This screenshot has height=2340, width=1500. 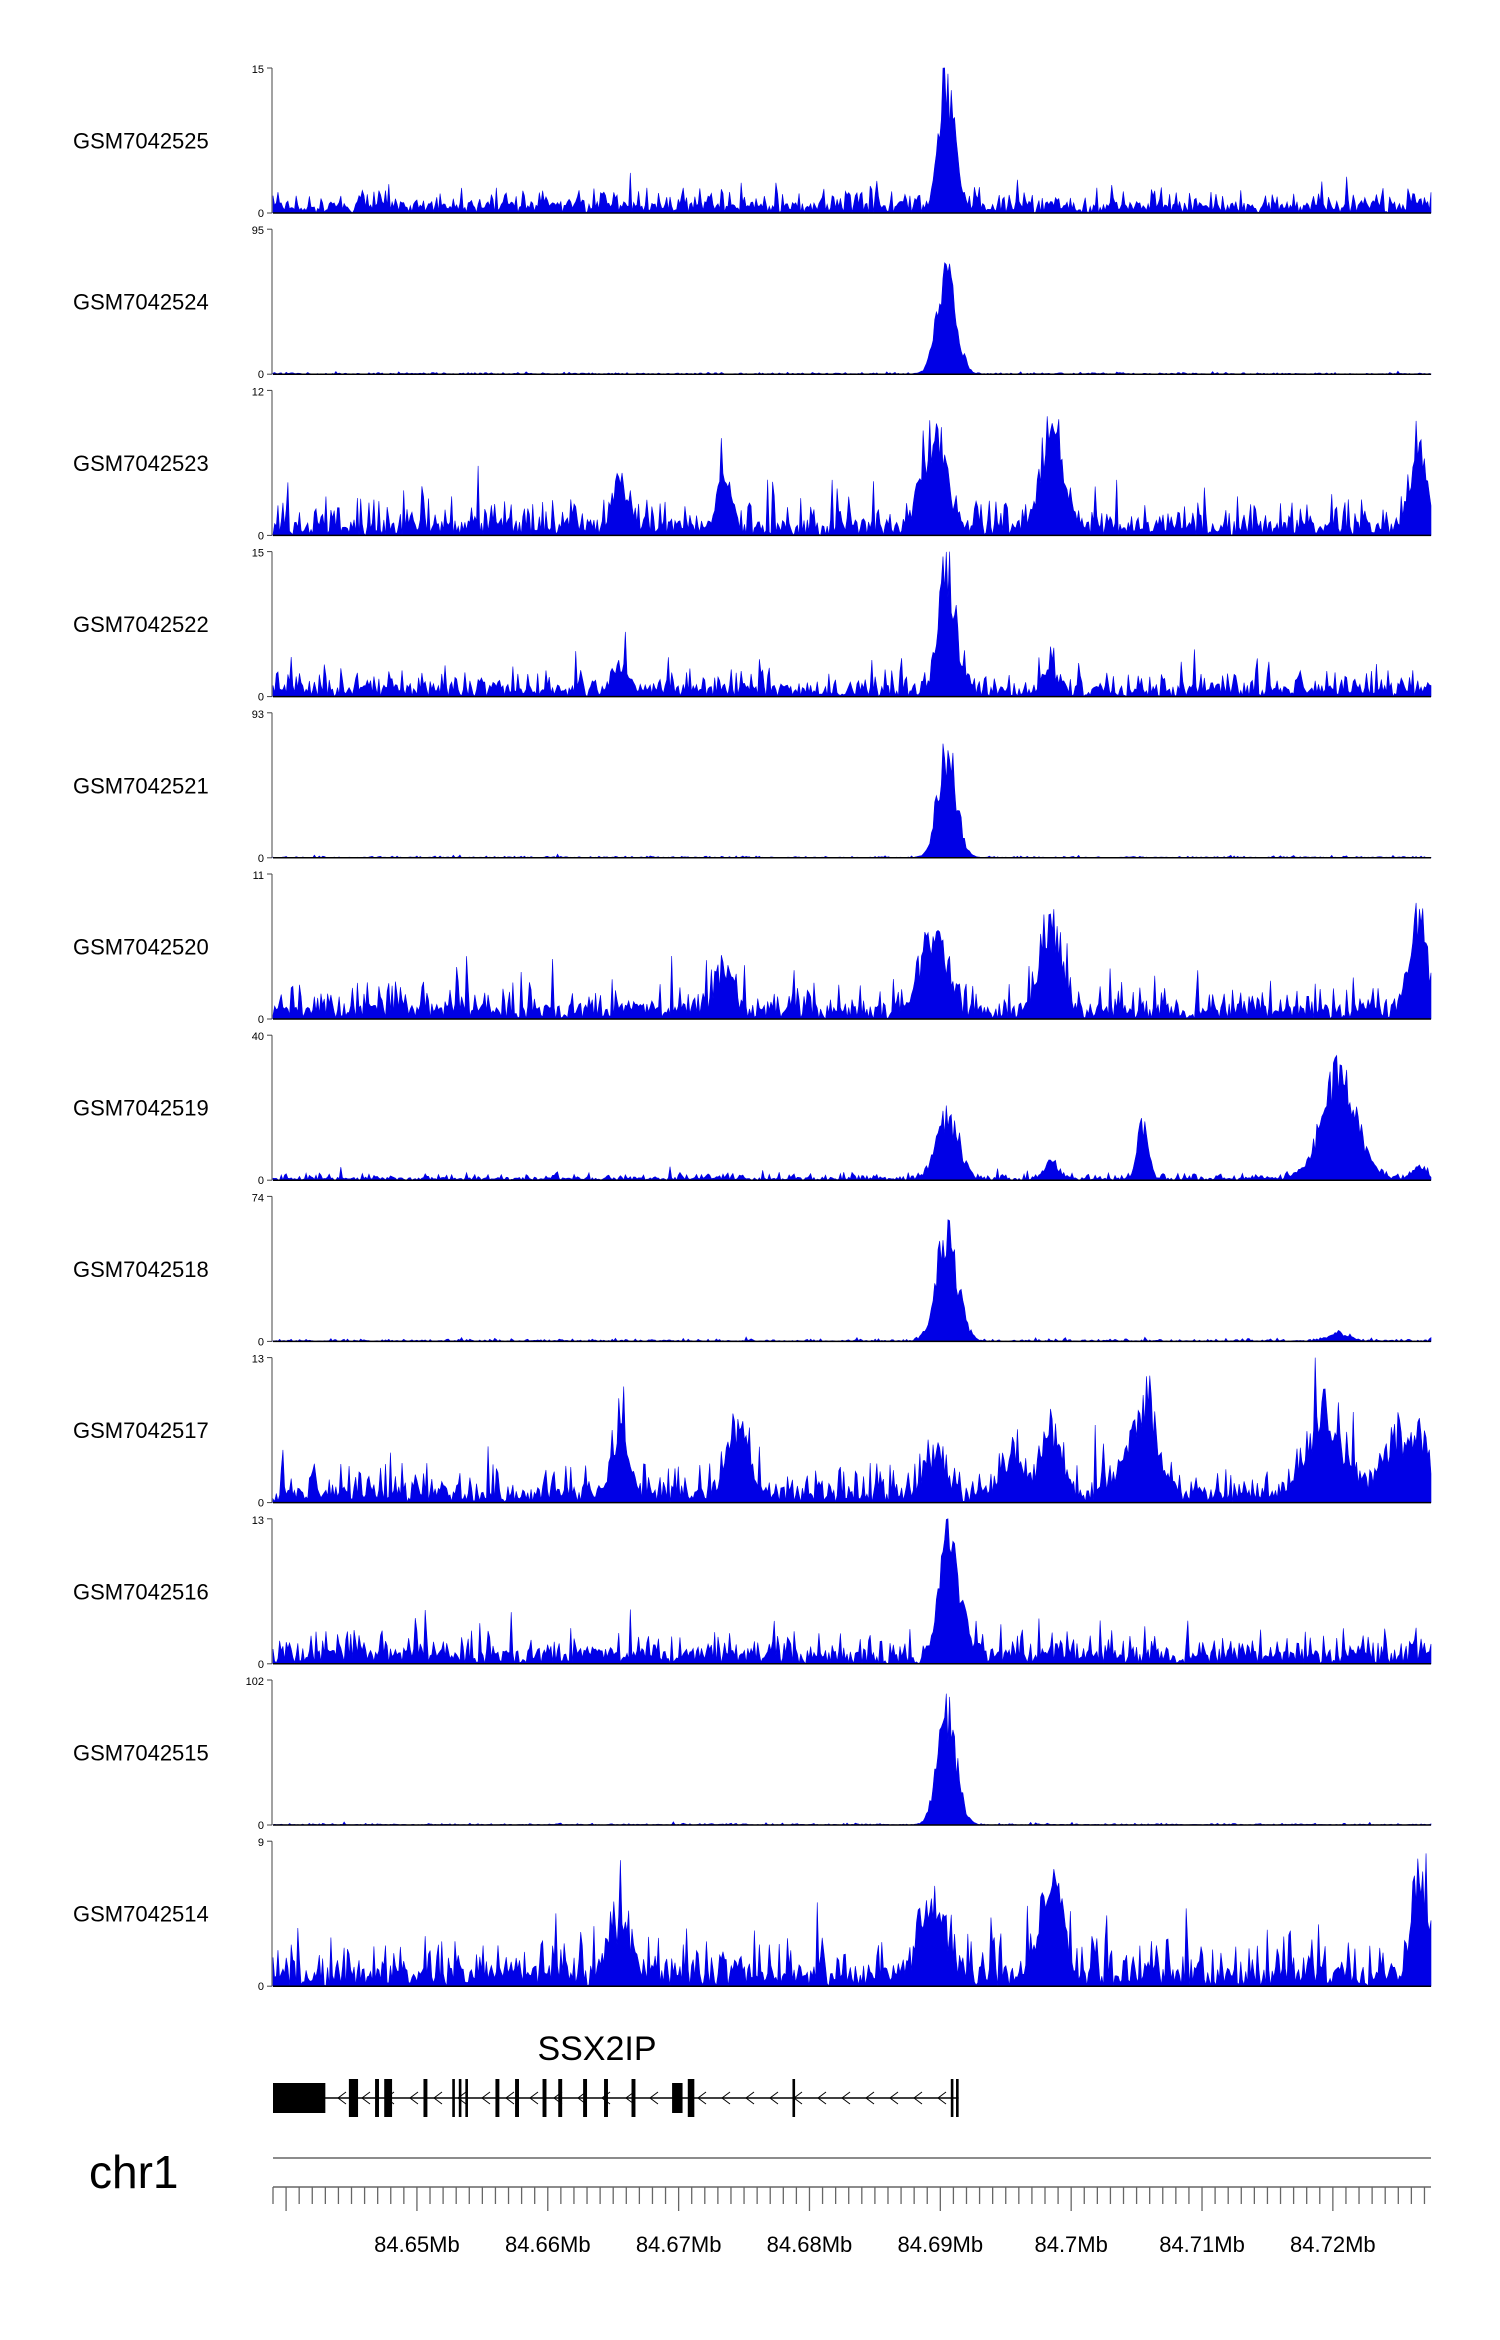 What do you see at coordinates (258, 715) in the screenshot?
I see `y-max-label: 93` at bounding box center [258, 715].